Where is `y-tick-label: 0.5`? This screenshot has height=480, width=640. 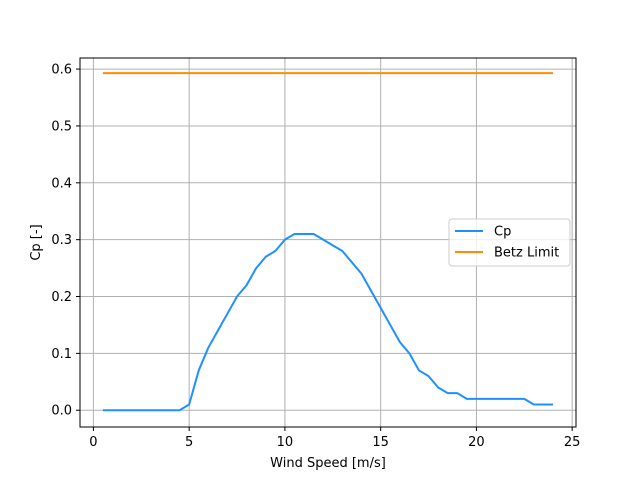 y-tick-label: 0.5 is located at coordinates (61, 126).